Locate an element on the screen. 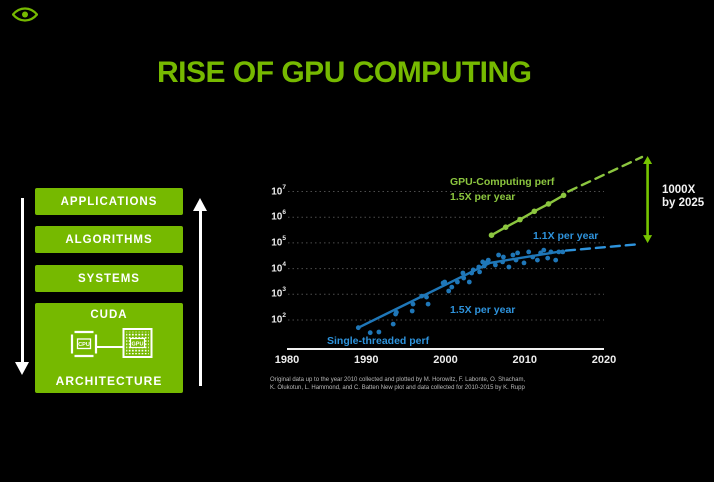 The width and height of the screenshot is (714, 482). architecture-label: ARCHITECTURE is located at coordinates (109, 381).